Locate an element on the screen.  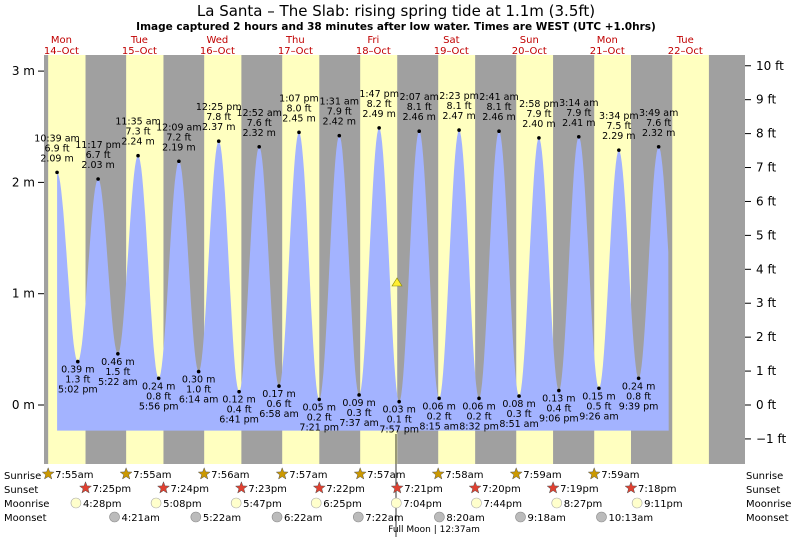
right-tick-label: 0 ft is located at coordinates (766, 405).